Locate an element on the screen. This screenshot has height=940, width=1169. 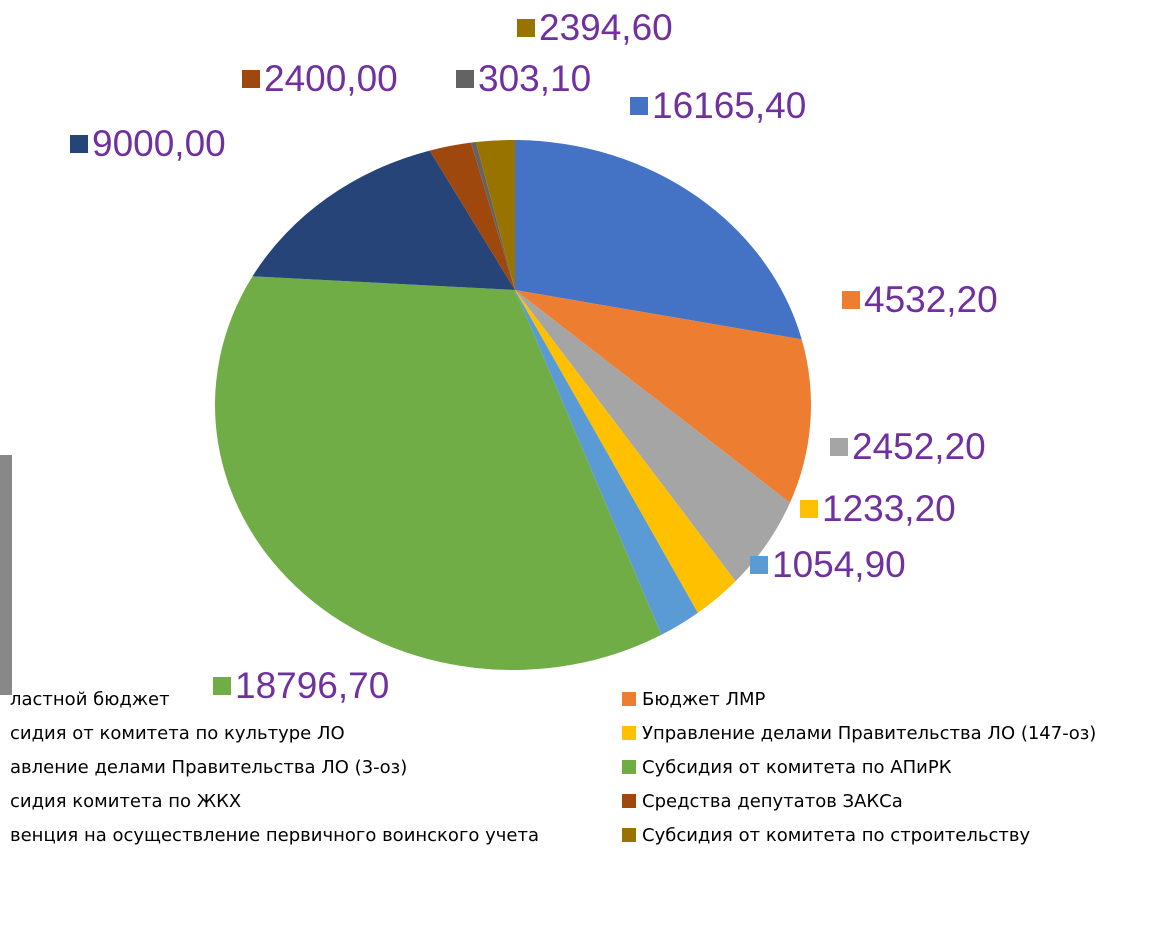
data-label: 4532,20 is located at coordinates (931, 299).